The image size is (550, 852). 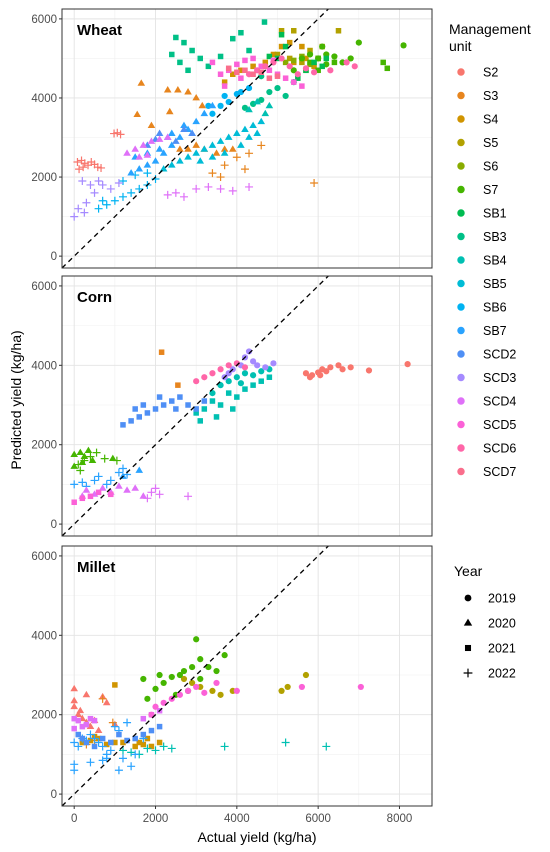 I want to click on legend-item: SB1, so click(x=482, y=214).